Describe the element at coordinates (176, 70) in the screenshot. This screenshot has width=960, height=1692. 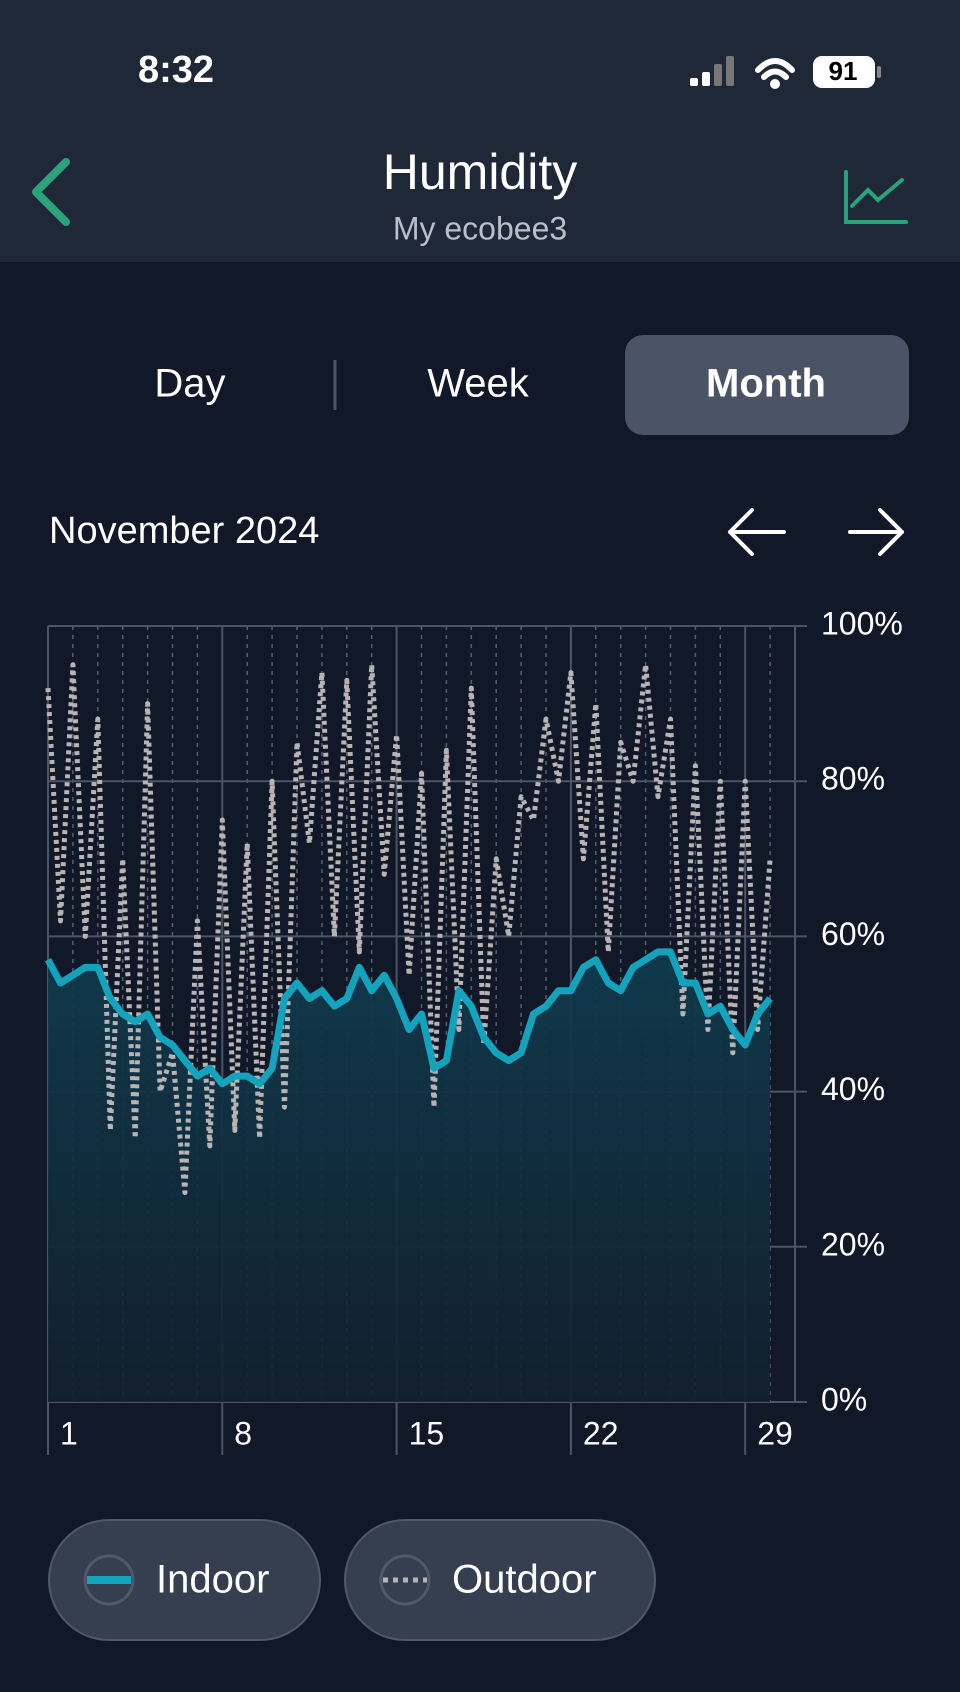
I see `clock: 8:32` at that location.